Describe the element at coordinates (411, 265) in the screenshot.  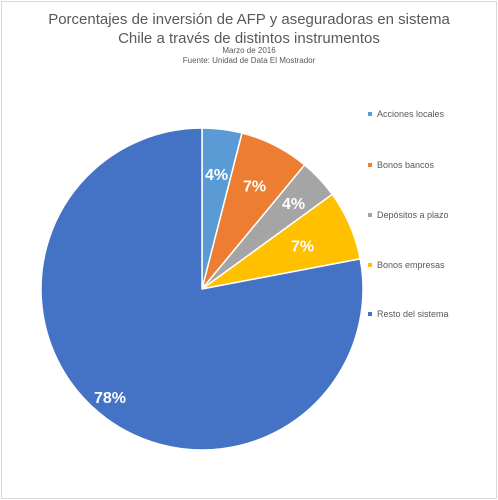
I see `legend-label-bonos-empresas: Bonos empresas` at that location.